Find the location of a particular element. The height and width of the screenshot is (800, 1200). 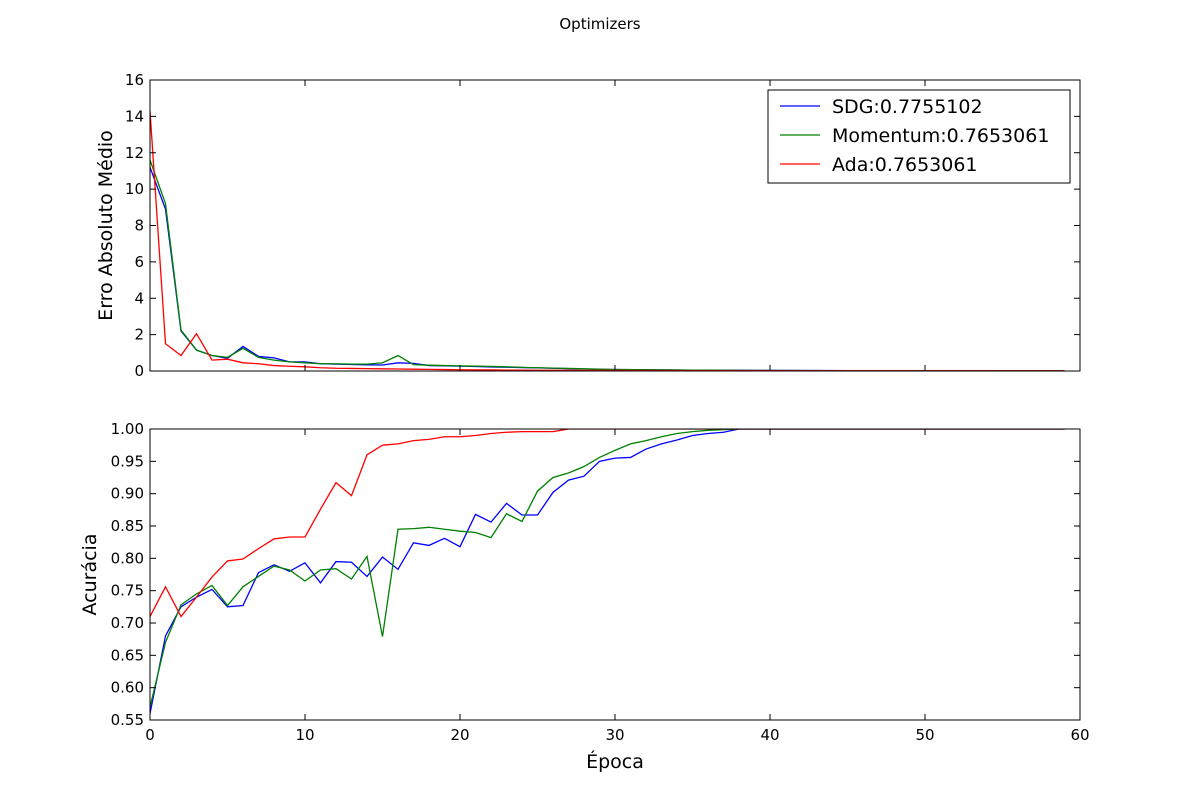

y-tick-label: 0.95 is located at coordinates (127, 461).